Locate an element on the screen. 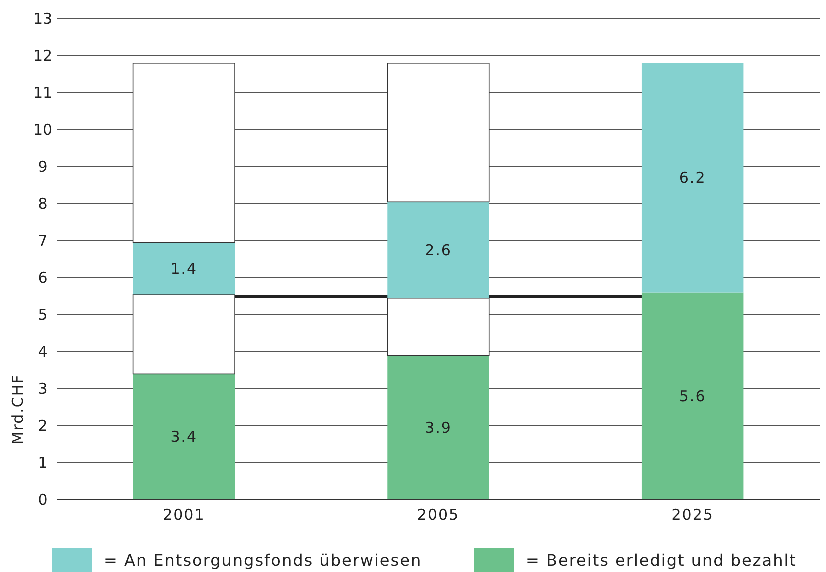 The height and width of the screenshot is (572, 826). x-tick-label: 2005 is located at coordinates (438, 515).